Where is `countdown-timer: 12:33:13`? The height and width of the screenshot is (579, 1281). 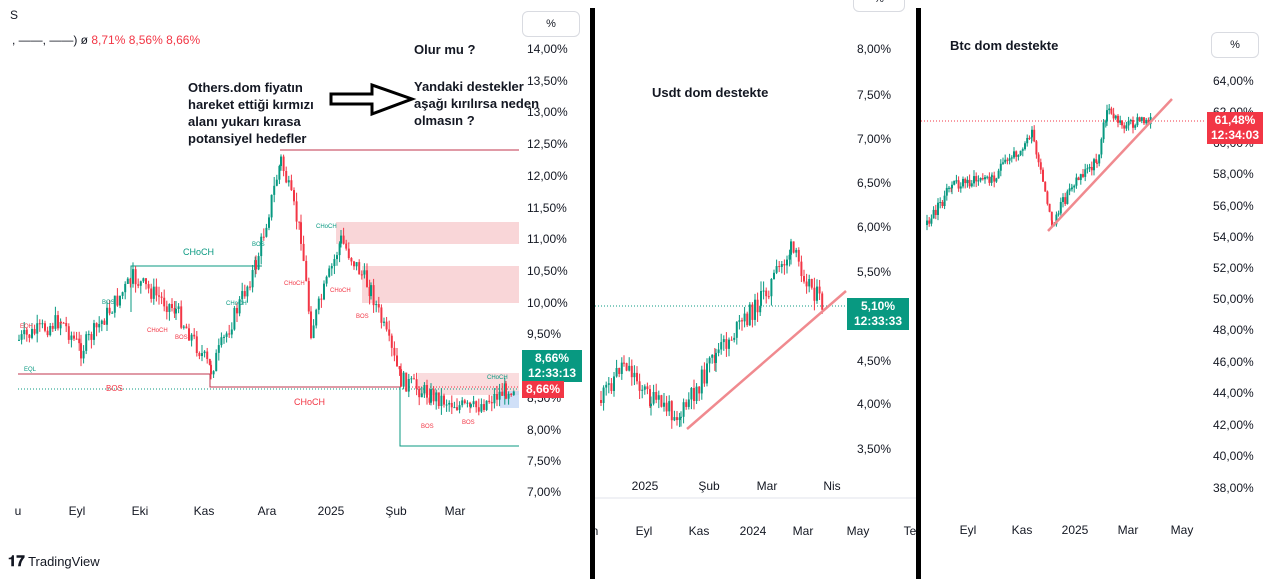
countdown-timer: 12:33:13 is located at coordinates (552, 373).